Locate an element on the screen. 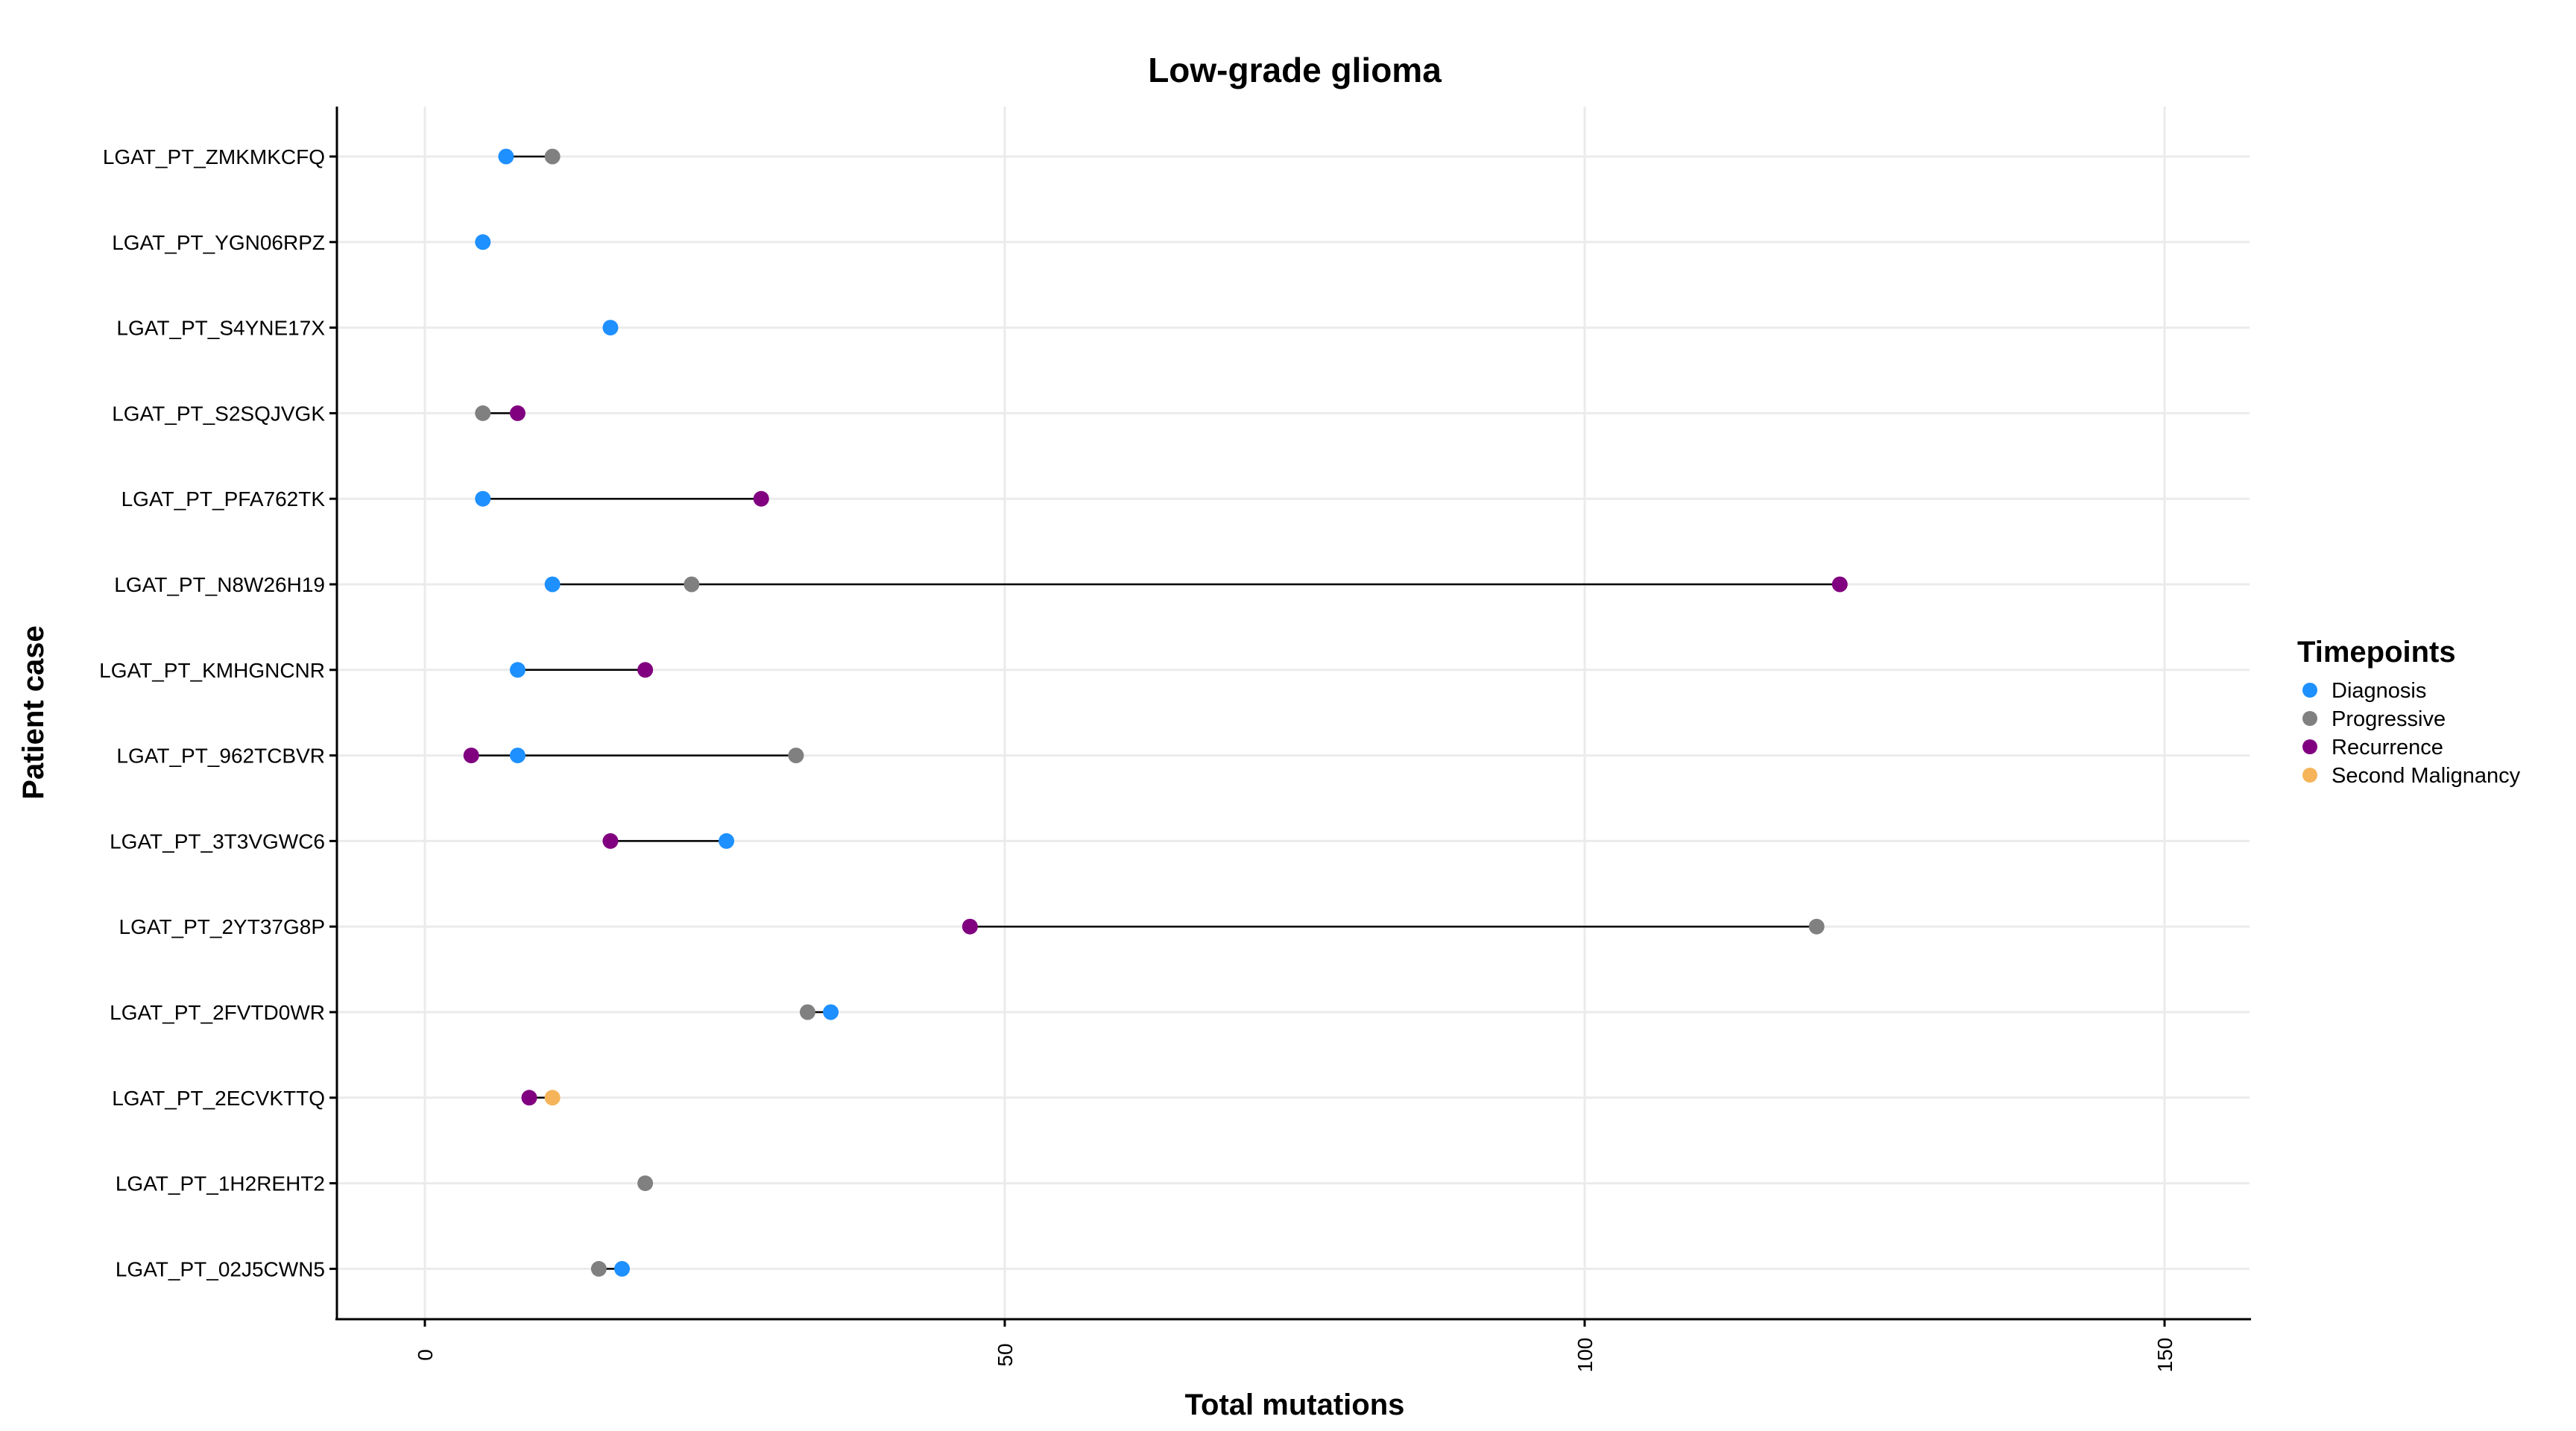 This screenshot has width=2576, height=1431. y-tick-label: LGAT_PT_S4YNE17X is located at coordinates (220, 329).